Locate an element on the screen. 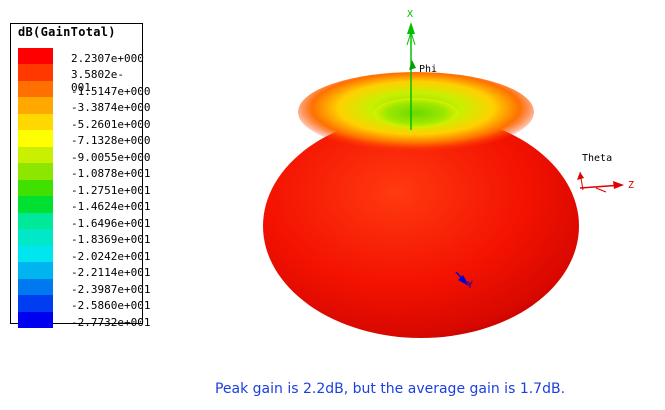 The width and height of the screenshot is (665, 410). legend-value: -2.3987e+001 is located at coordinates (111, 289).